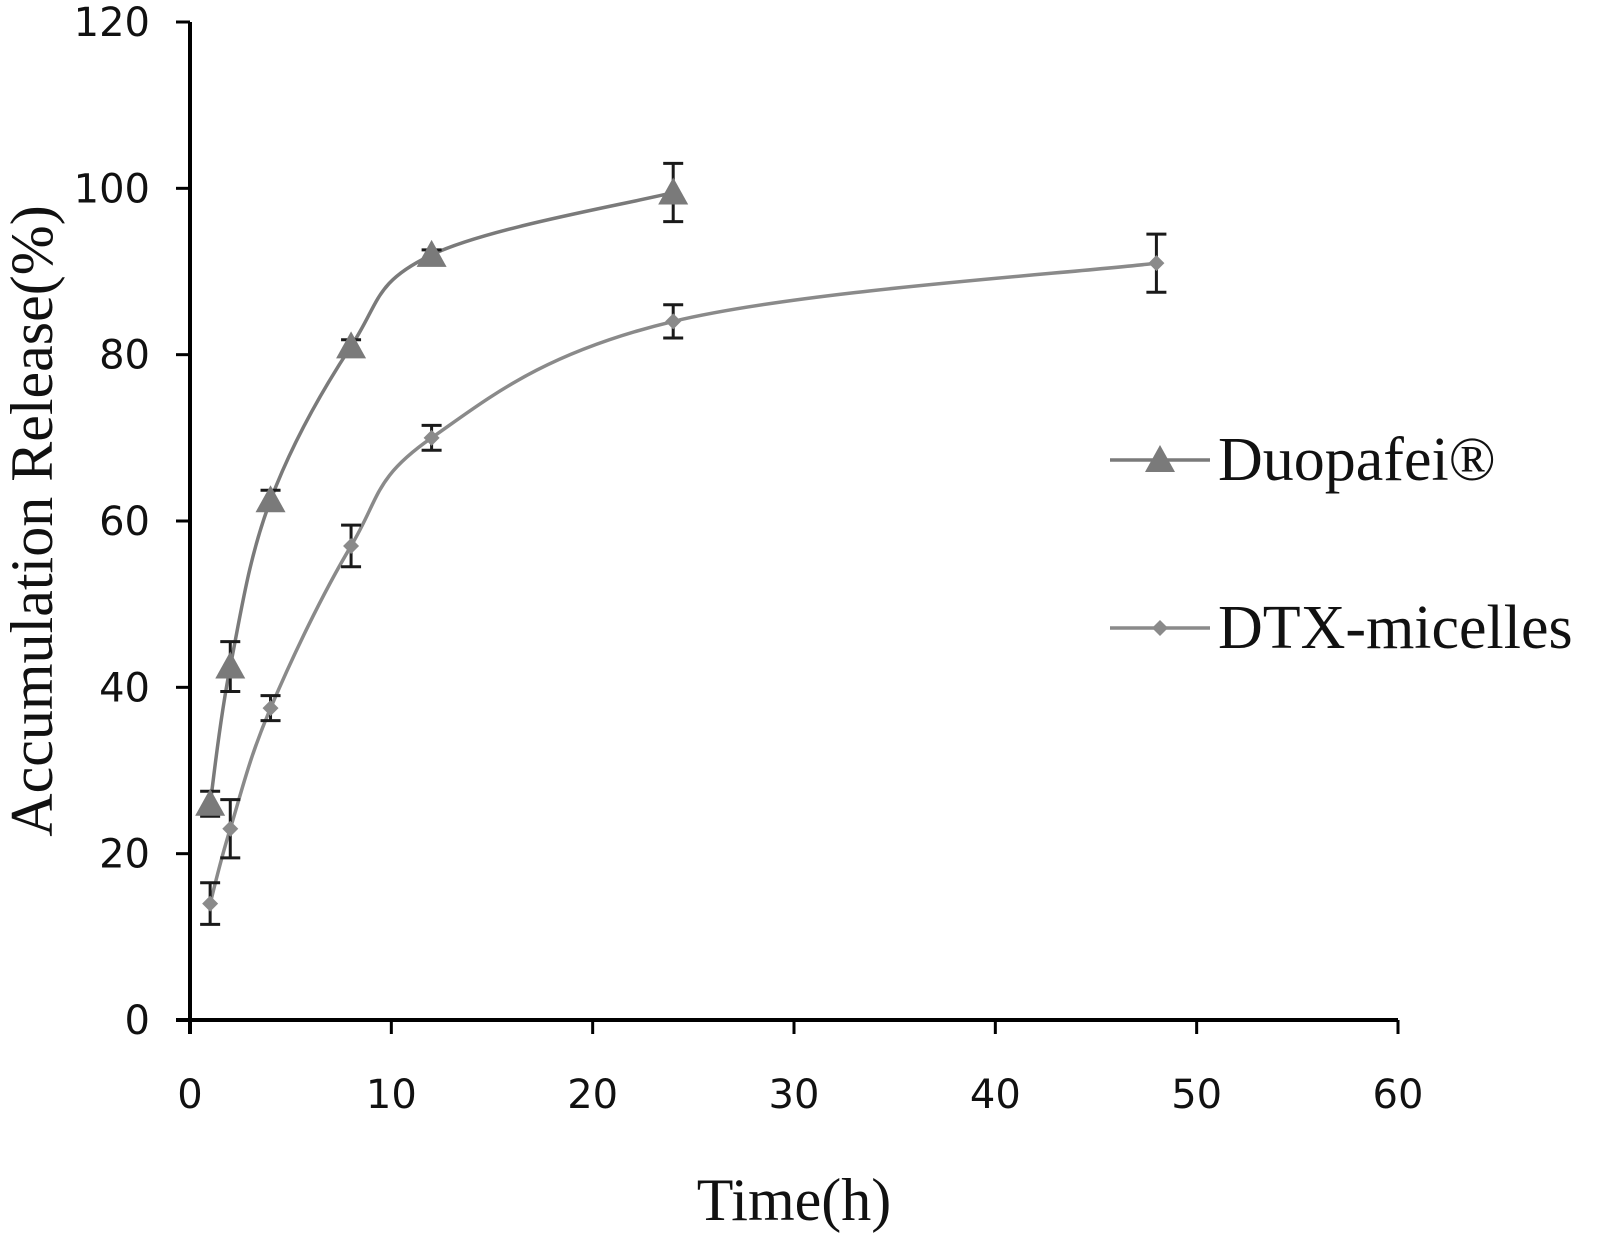 The width and height of the screenshot is (1610, 1237). What do you see at coordinates (124, 522) in the screenshot?
I see `y-tick-label: 60` at bounding box center [124, 522].